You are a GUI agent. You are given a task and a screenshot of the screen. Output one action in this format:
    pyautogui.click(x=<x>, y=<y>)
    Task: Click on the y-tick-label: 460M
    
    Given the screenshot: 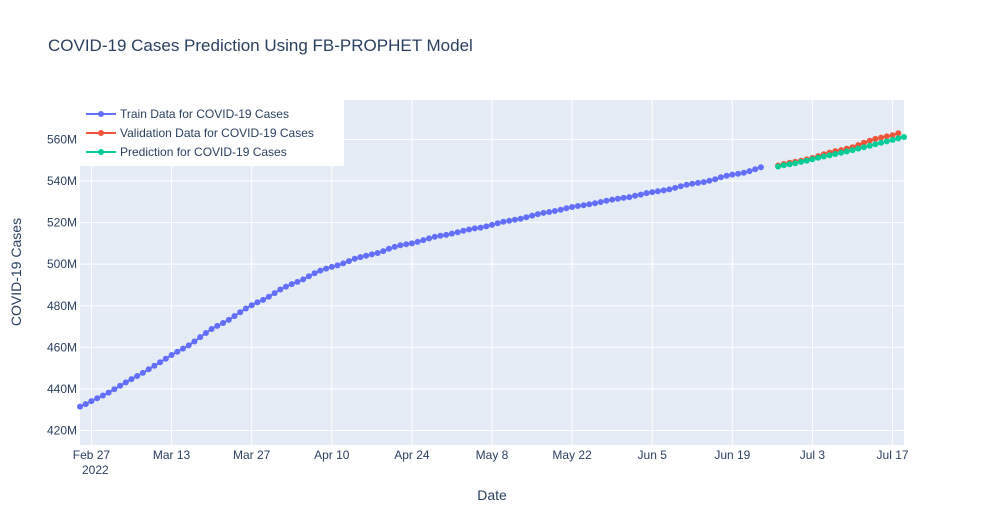 What is the action you would take?
    pyautogui.click(x=62, y=347)
    